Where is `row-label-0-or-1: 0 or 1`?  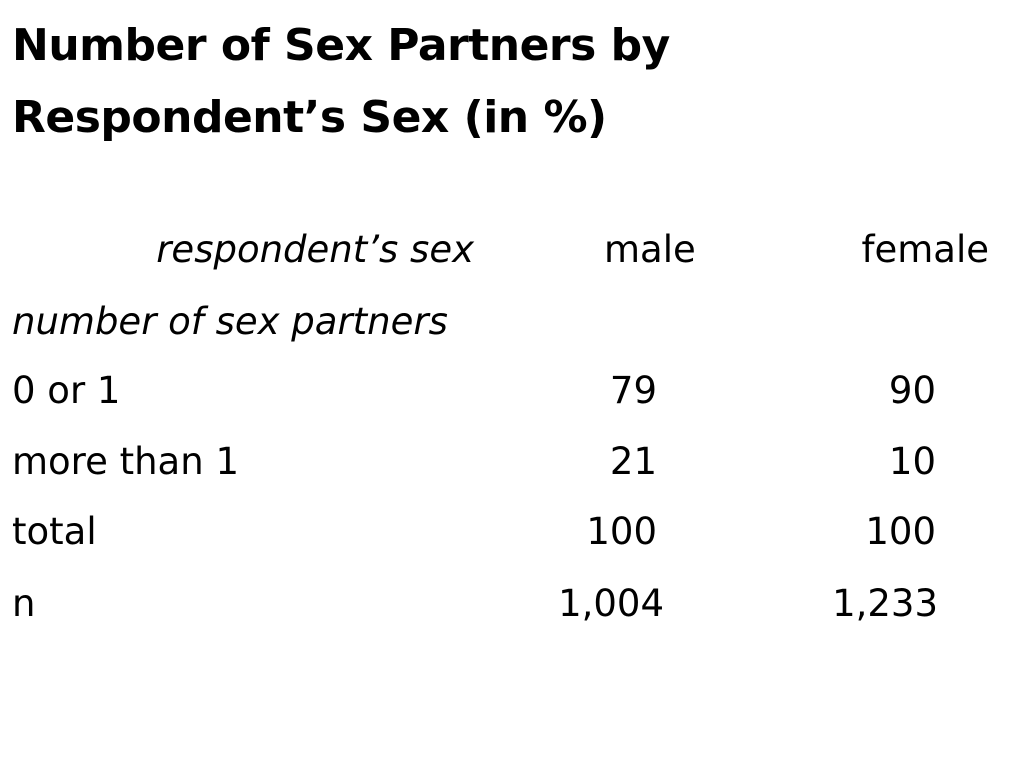
row-label-0-or-1: 0 or 1 is located at coordinates (66, 390).